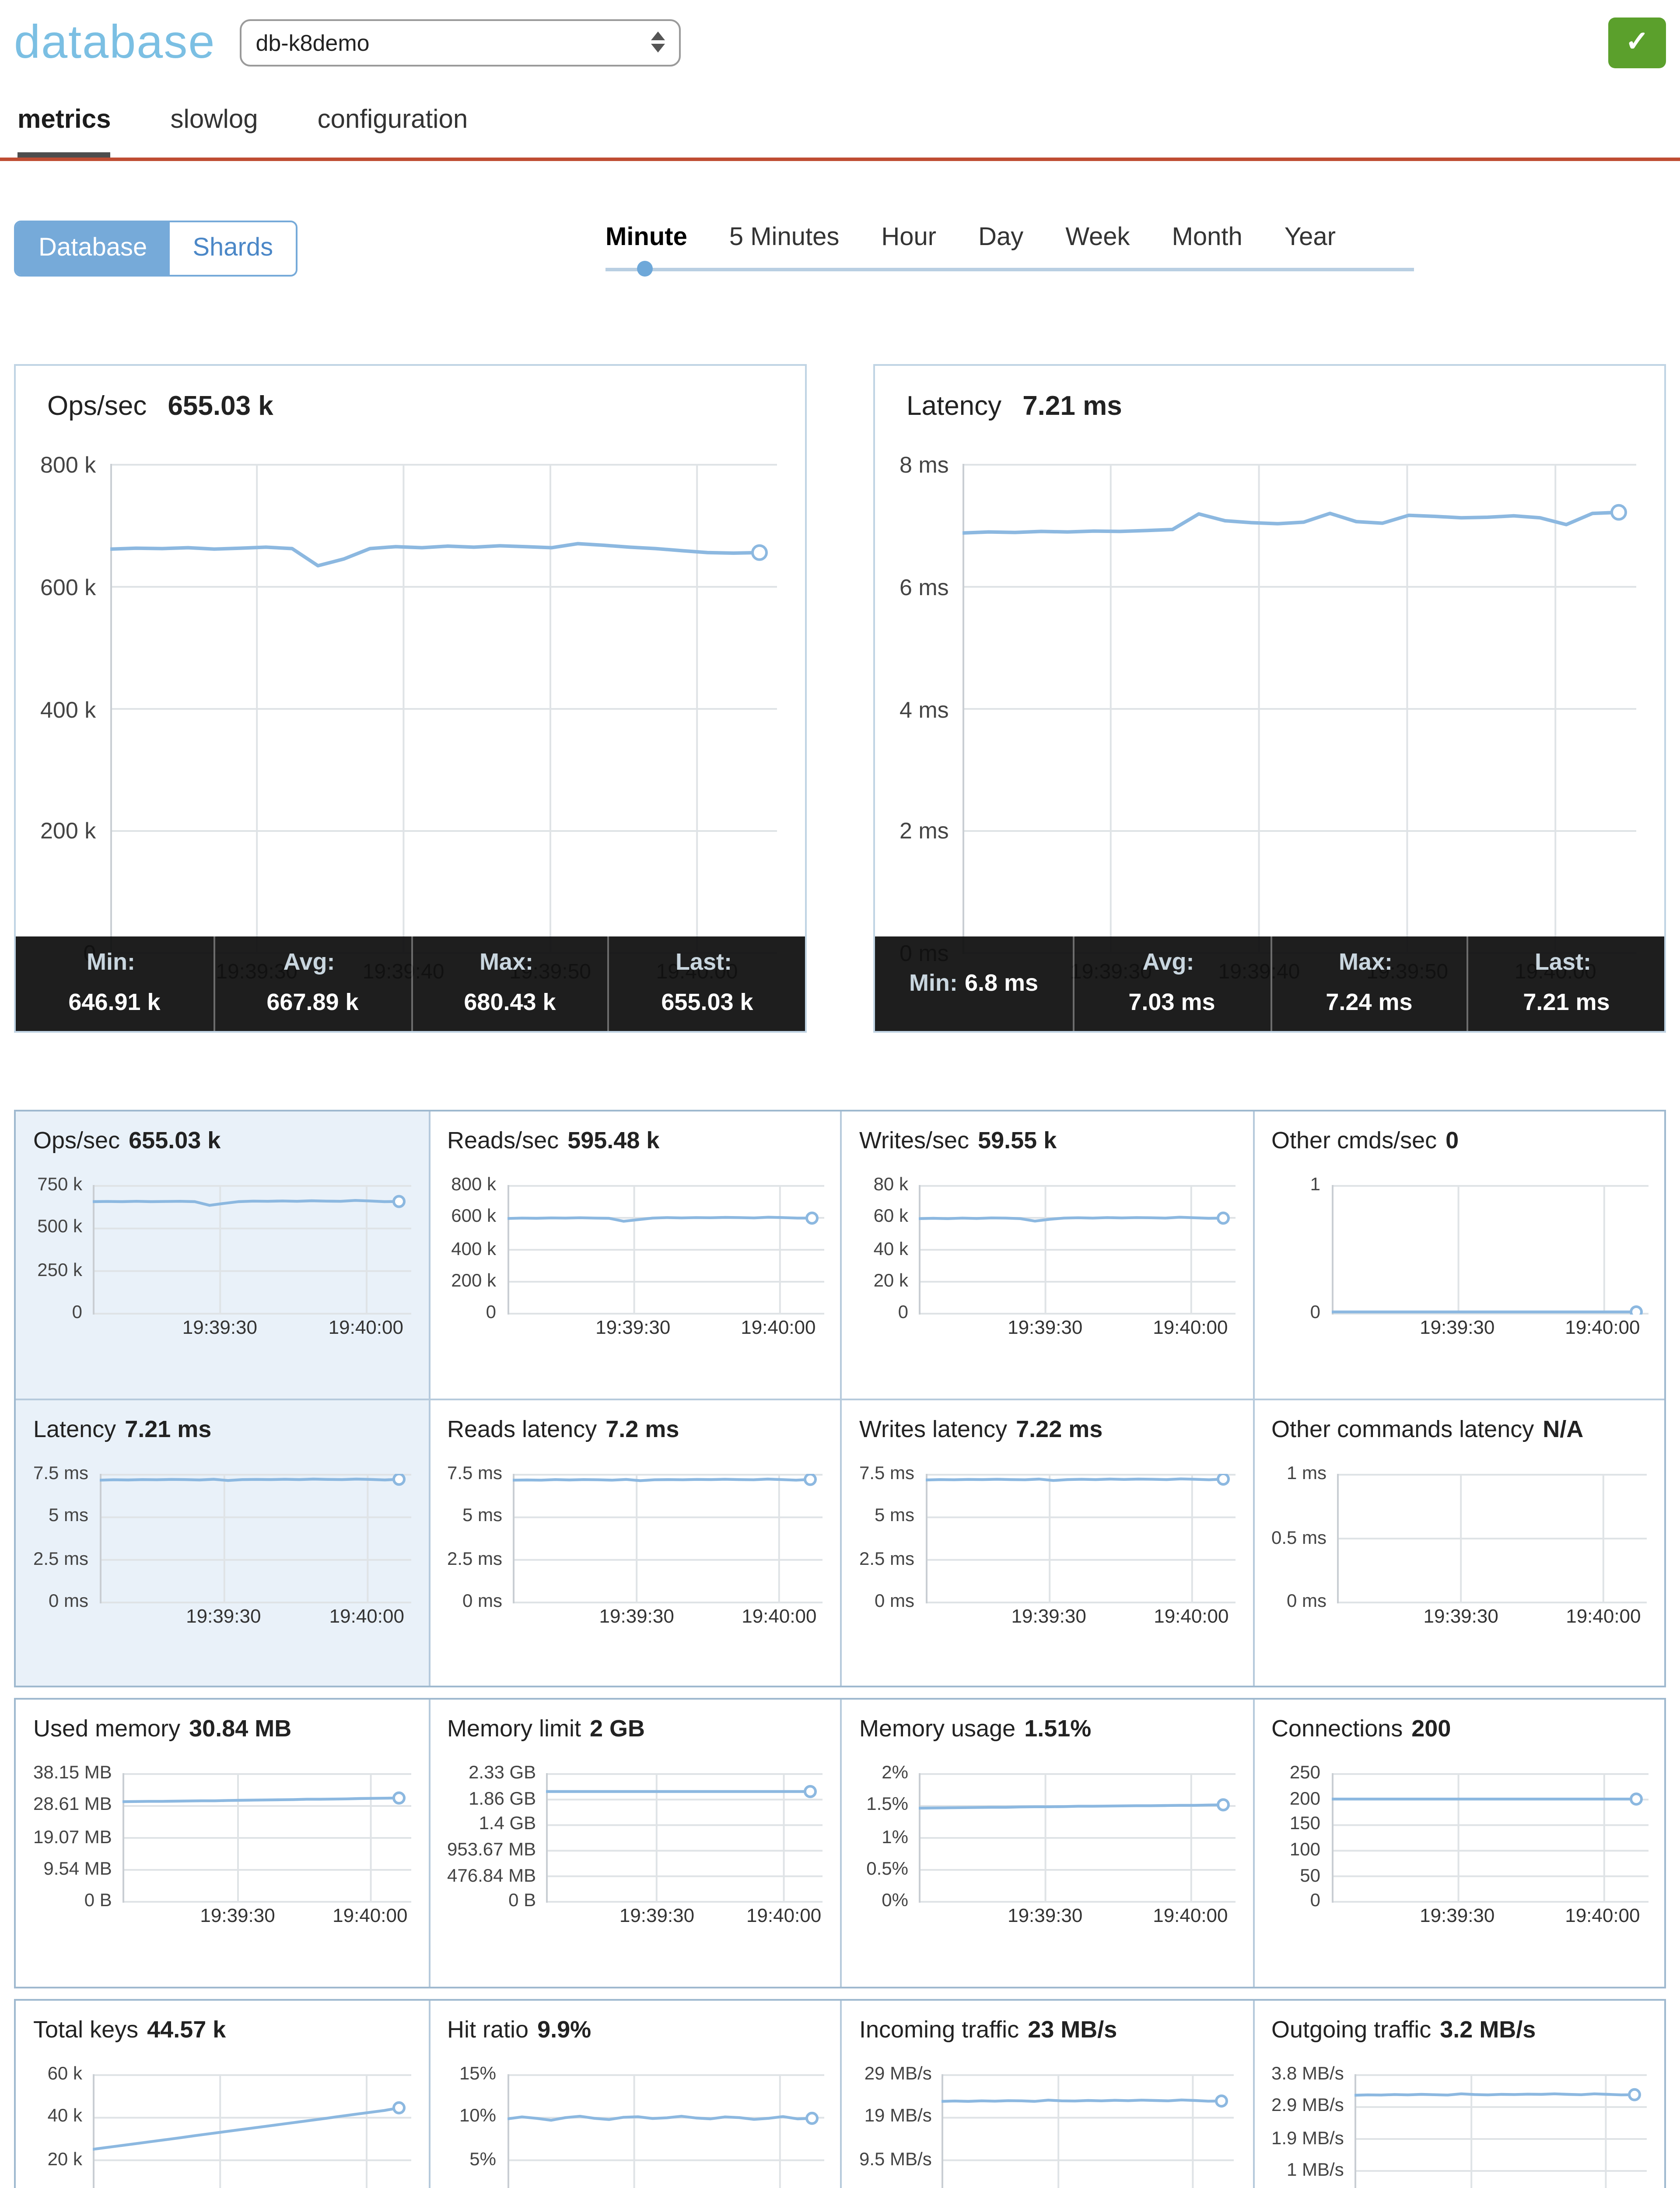 This screenshot has height=2188, width=1680. What do you see at coordinates (255, 1538) in the screenshot?
I see `latency-line-chart` at bounding box center [255, 1538].